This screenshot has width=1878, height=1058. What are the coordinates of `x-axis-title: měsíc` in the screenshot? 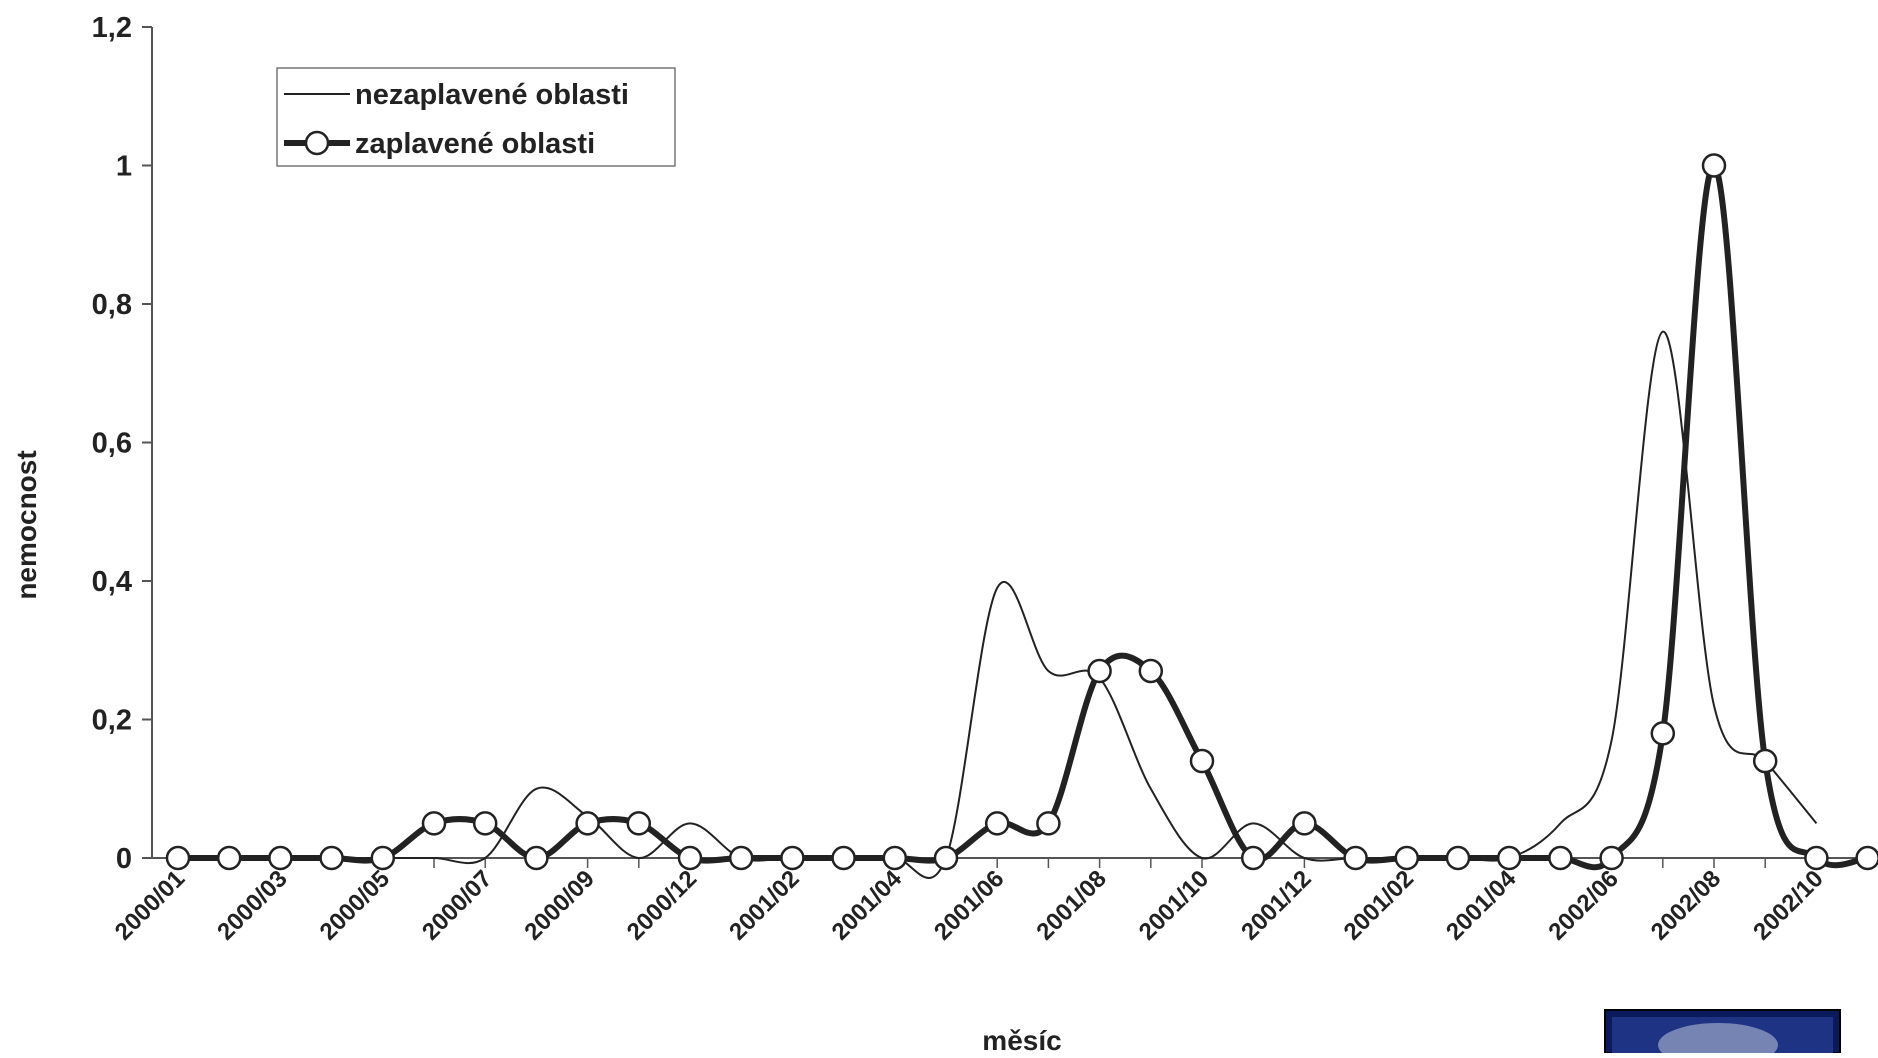 It's located at (1021, 1039).